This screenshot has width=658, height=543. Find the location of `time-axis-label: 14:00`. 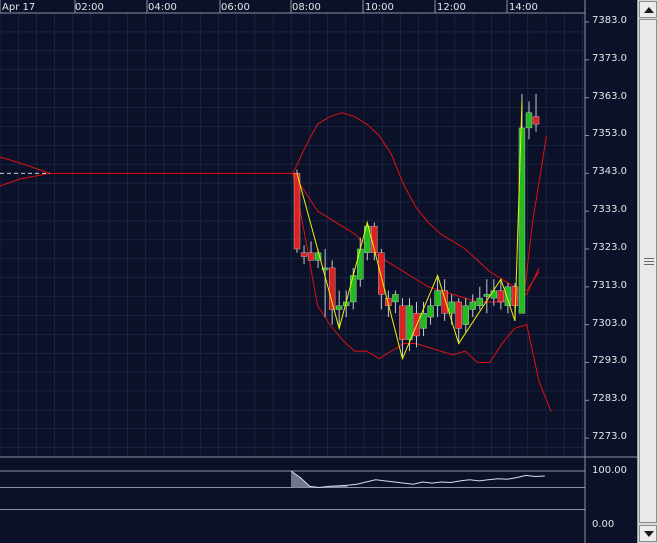

time-axis-label: 14:00 is located at coordinates (523, 7).